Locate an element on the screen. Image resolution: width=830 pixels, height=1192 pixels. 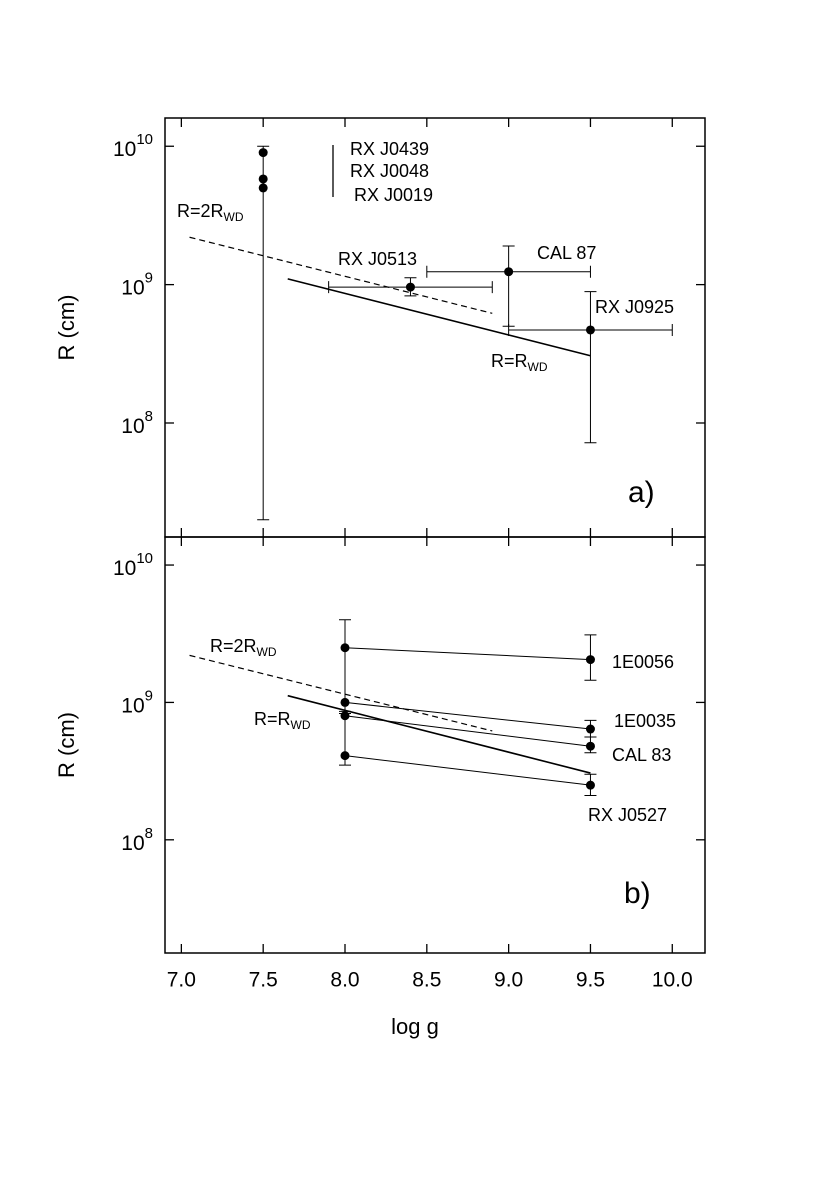
series-label: RX J0048 is located at coordinates (389, 171).